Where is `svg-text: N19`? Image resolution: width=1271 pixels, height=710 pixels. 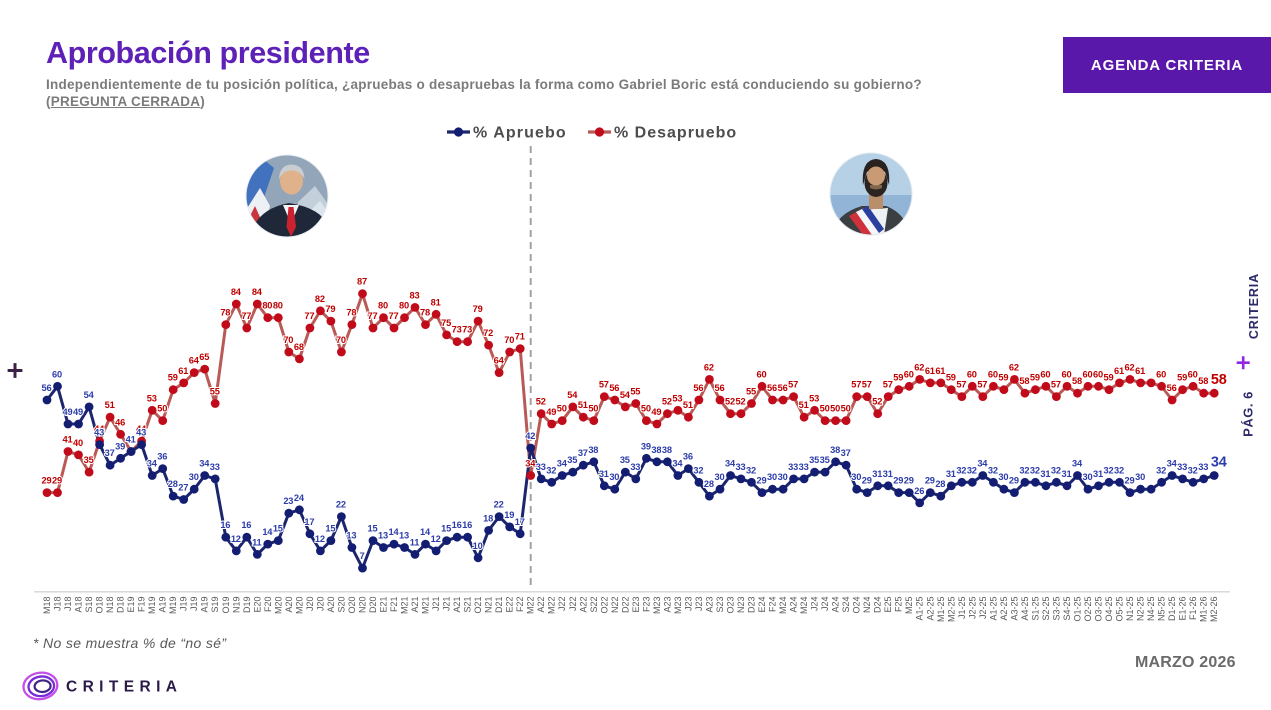
svg-text: N19 is located at coordinates (236, 605).